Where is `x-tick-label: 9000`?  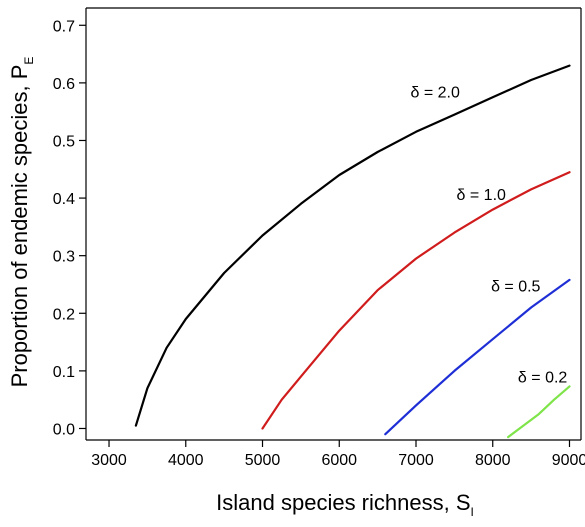
x-tick-label: 9000 is located at coordinates (568, 460).